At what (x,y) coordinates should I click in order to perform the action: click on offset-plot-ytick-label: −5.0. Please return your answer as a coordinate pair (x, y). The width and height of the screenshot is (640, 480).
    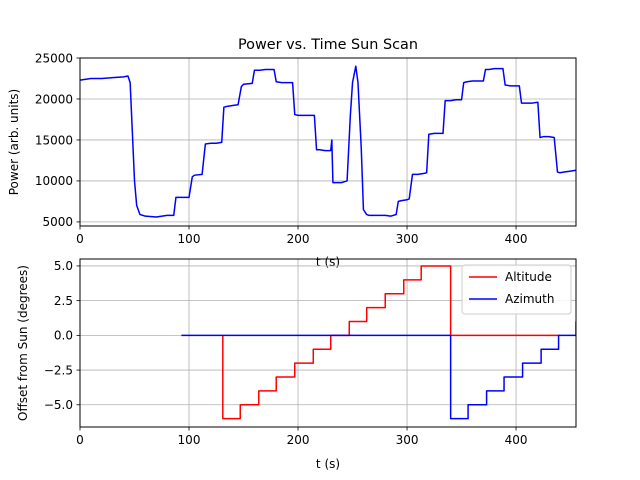
    Looking at the image, I should click on (58, 405).